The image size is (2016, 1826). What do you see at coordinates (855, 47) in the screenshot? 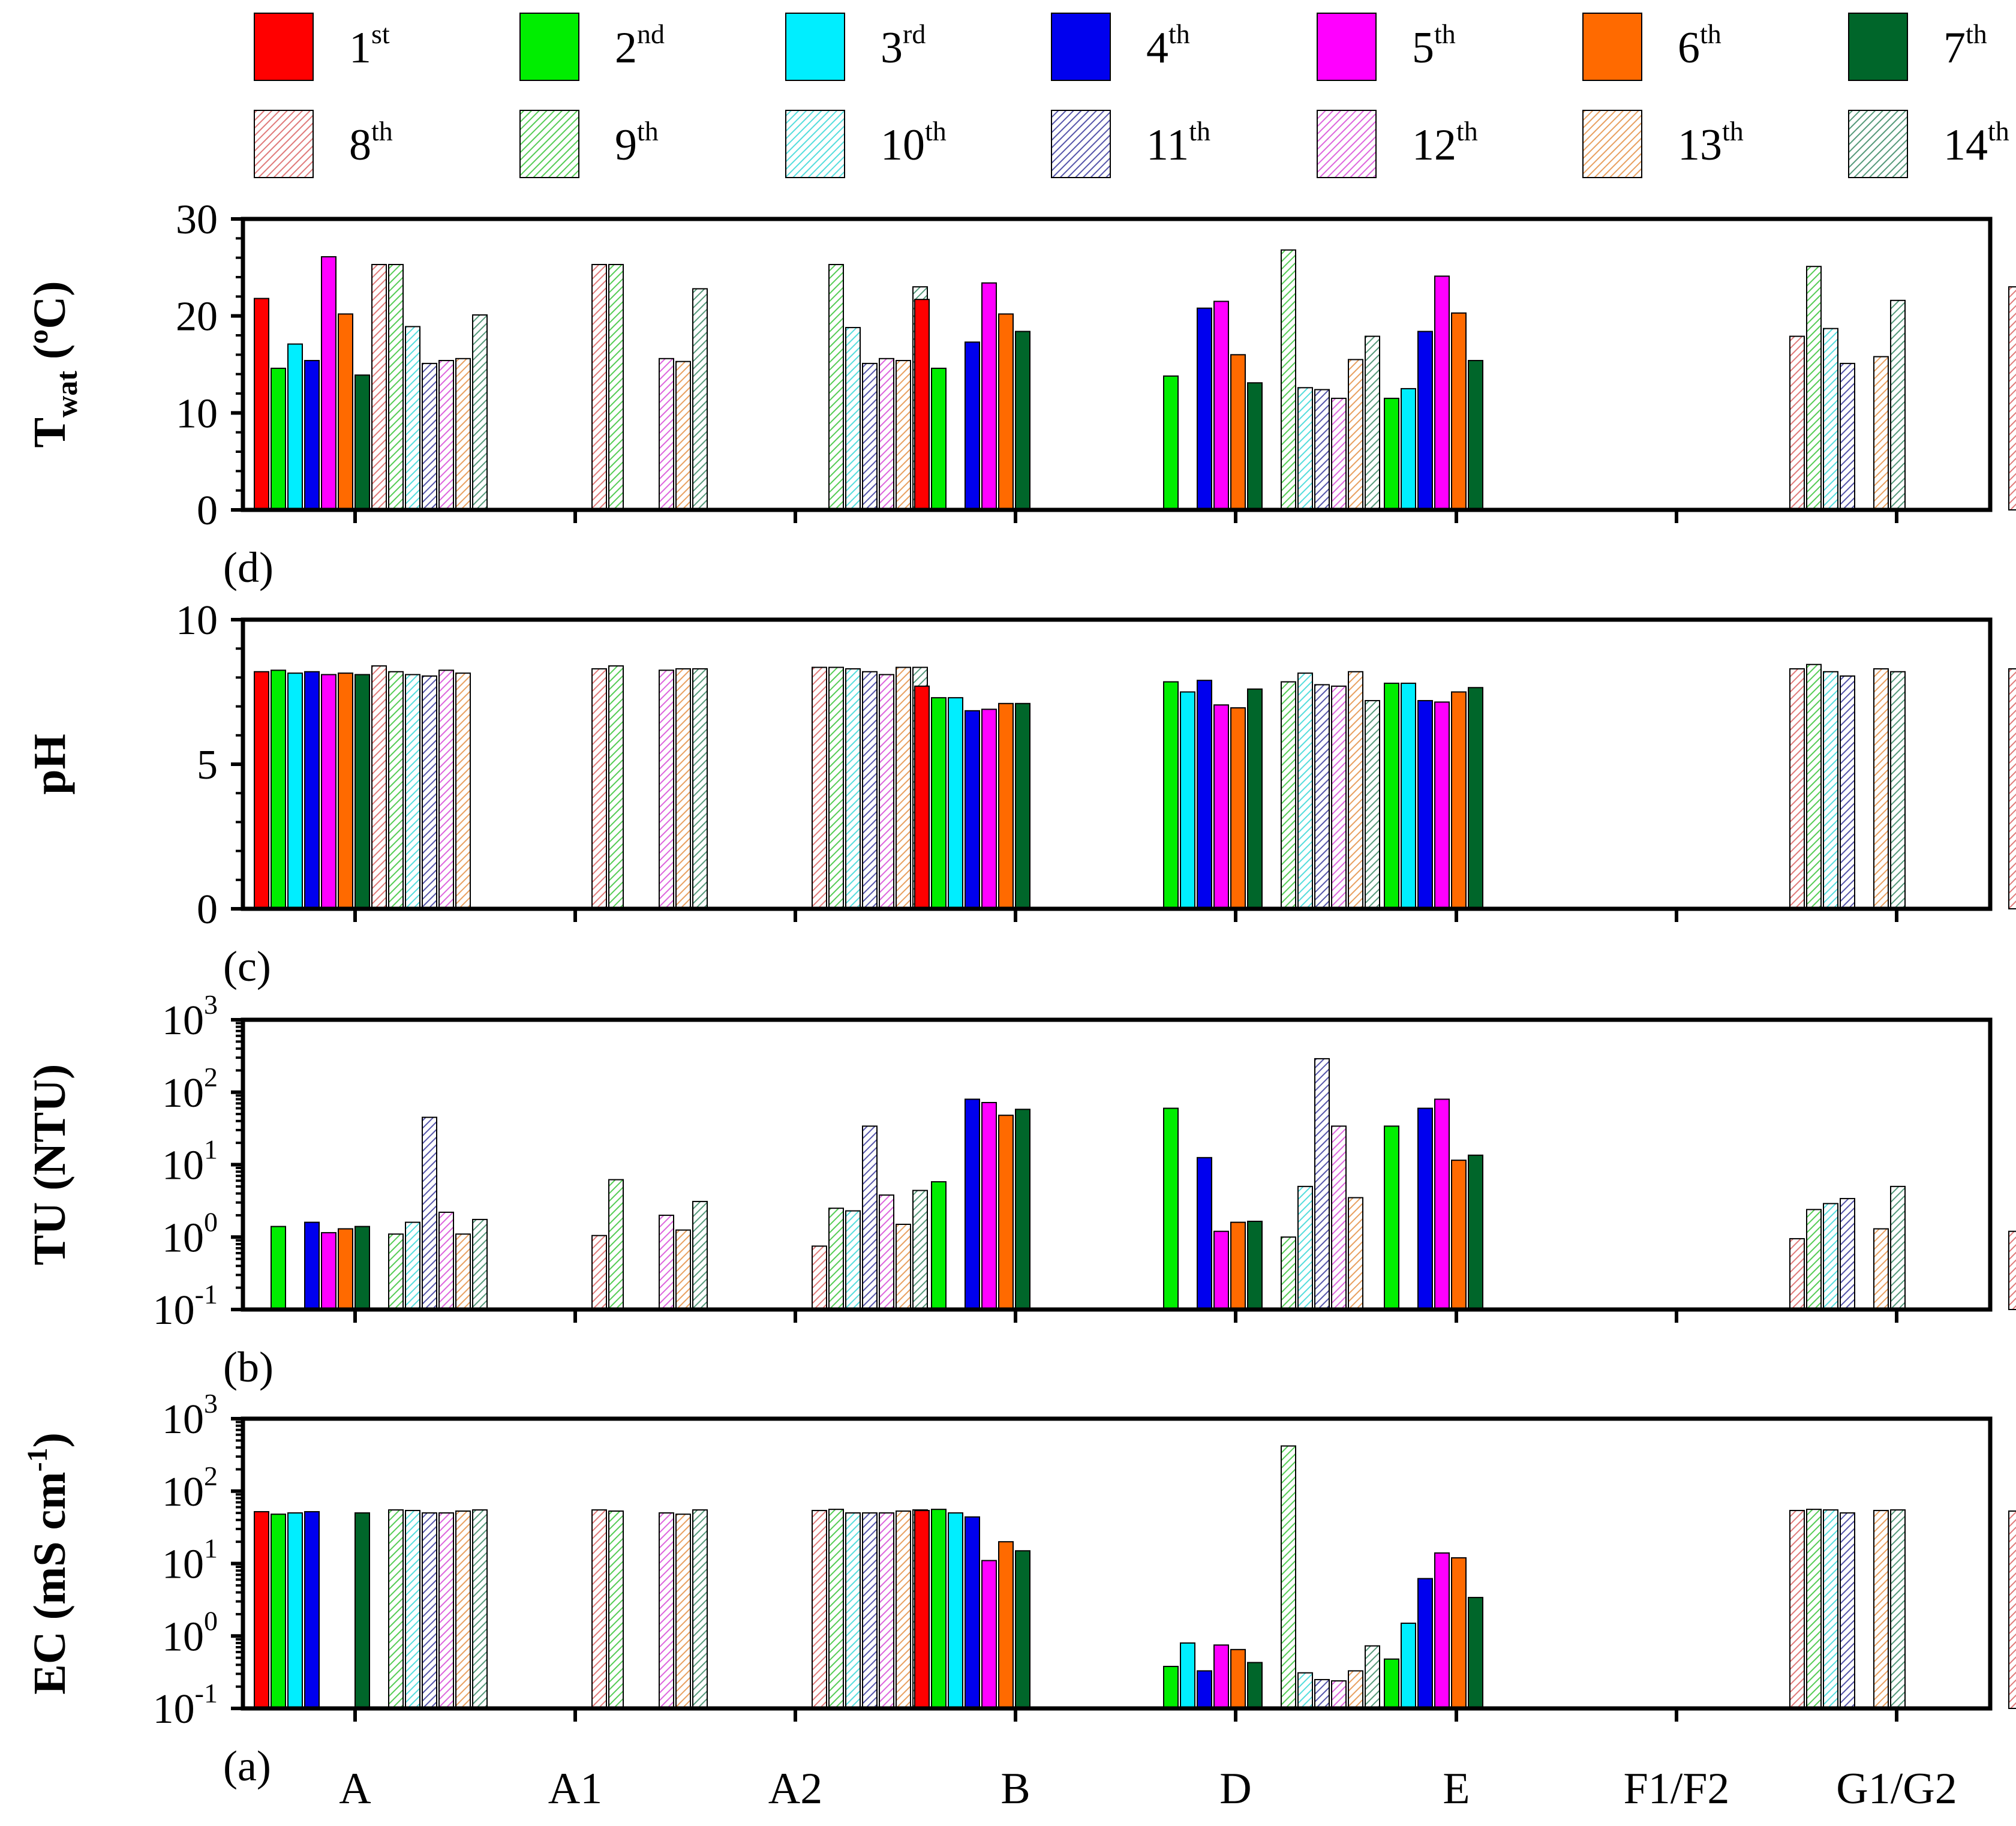
I see `legend-item-3: 3rd` at bounding box center [855, 47].